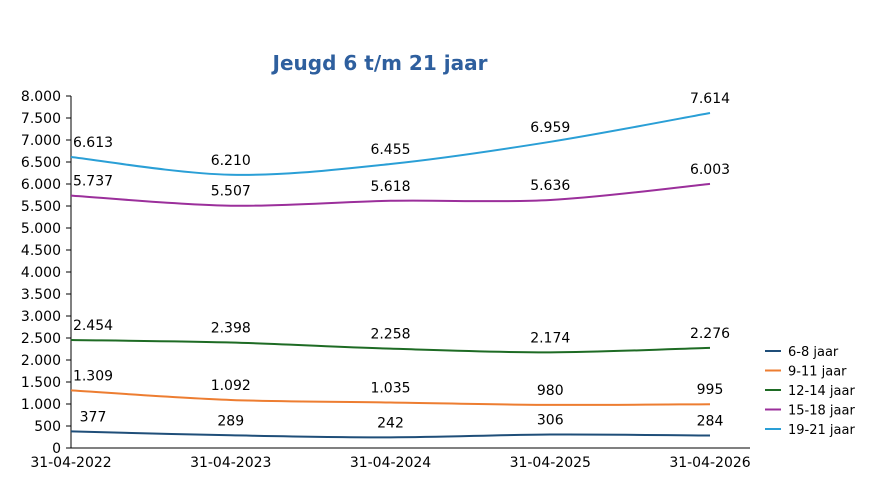 This screenshot has height=498, width=875. I want to click on data-label: 377, so click(93, 417).